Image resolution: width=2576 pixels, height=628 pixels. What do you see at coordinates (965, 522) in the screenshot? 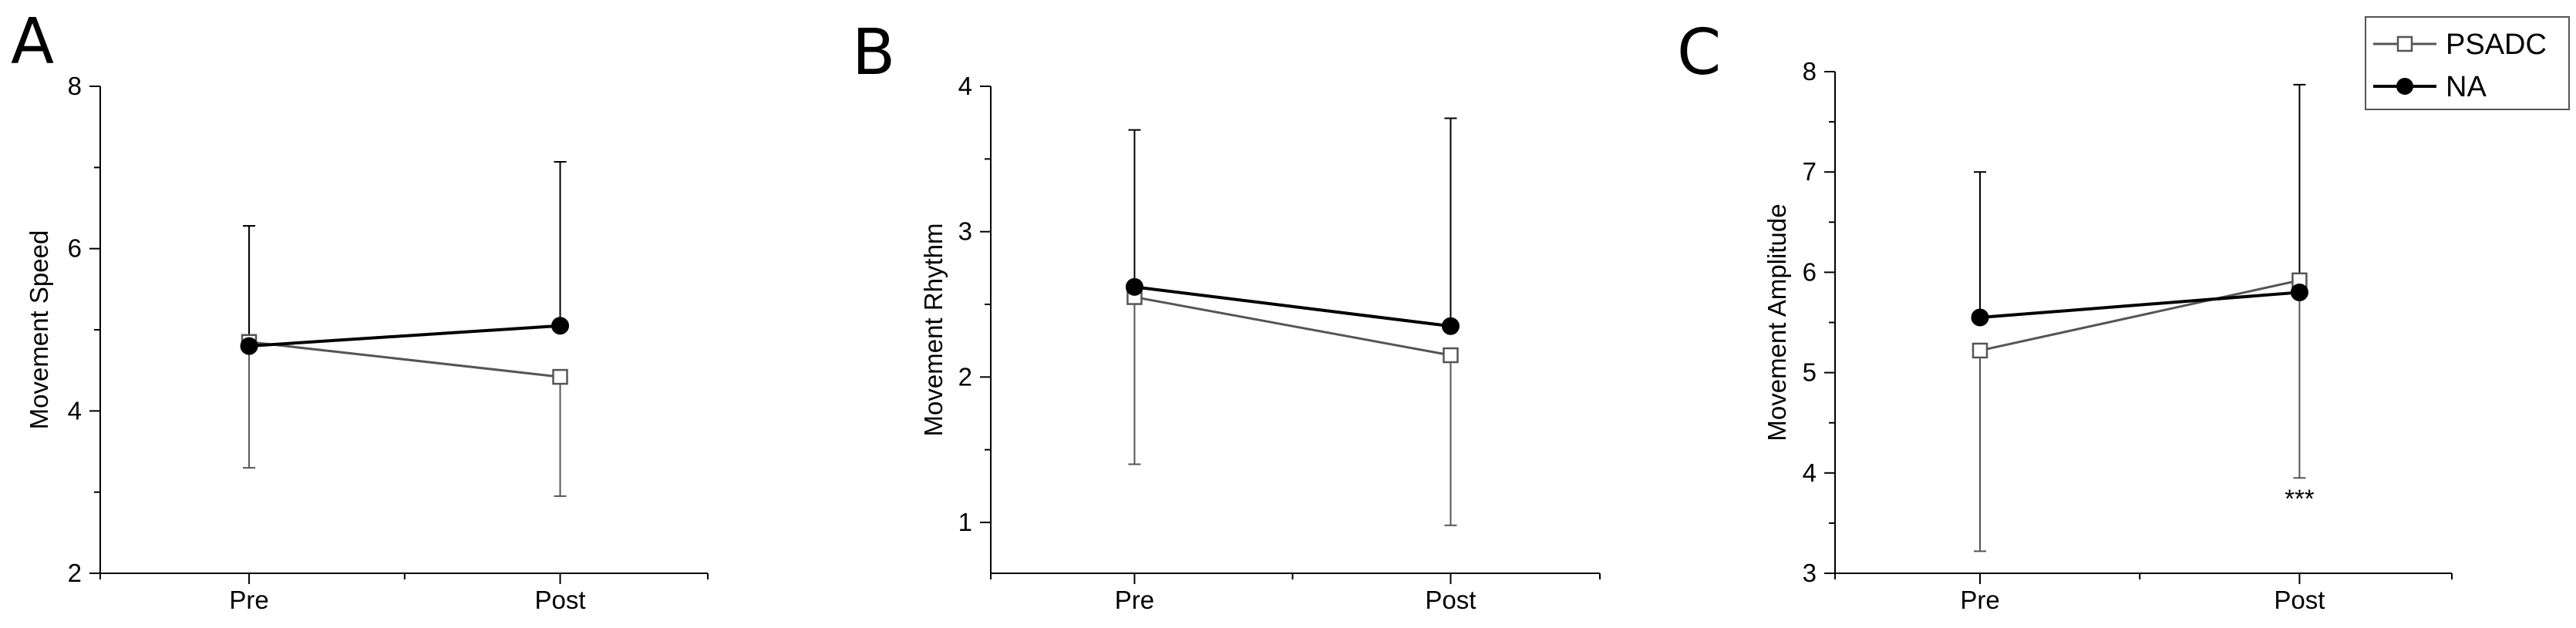
I see `y-tick-label: 1` at bounding box center [965, 522].